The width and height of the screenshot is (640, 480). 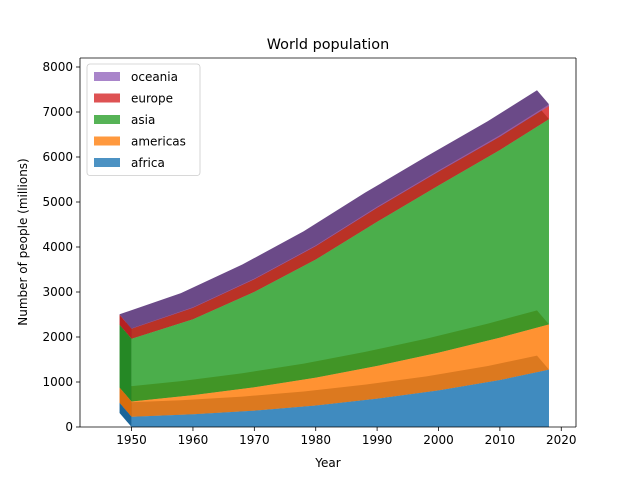 I want to click on legend-label-africa: africa, so click(x=148, y=163).